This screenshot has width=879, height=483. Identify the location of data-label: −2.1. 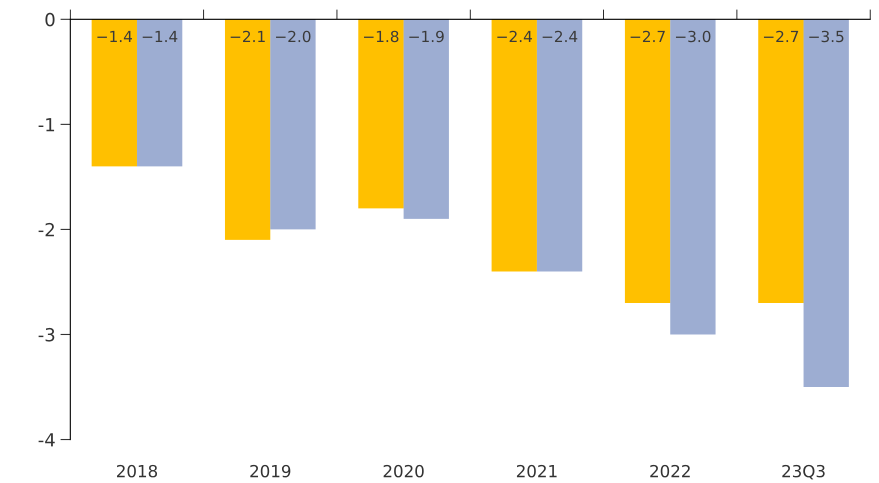
(247, 36).